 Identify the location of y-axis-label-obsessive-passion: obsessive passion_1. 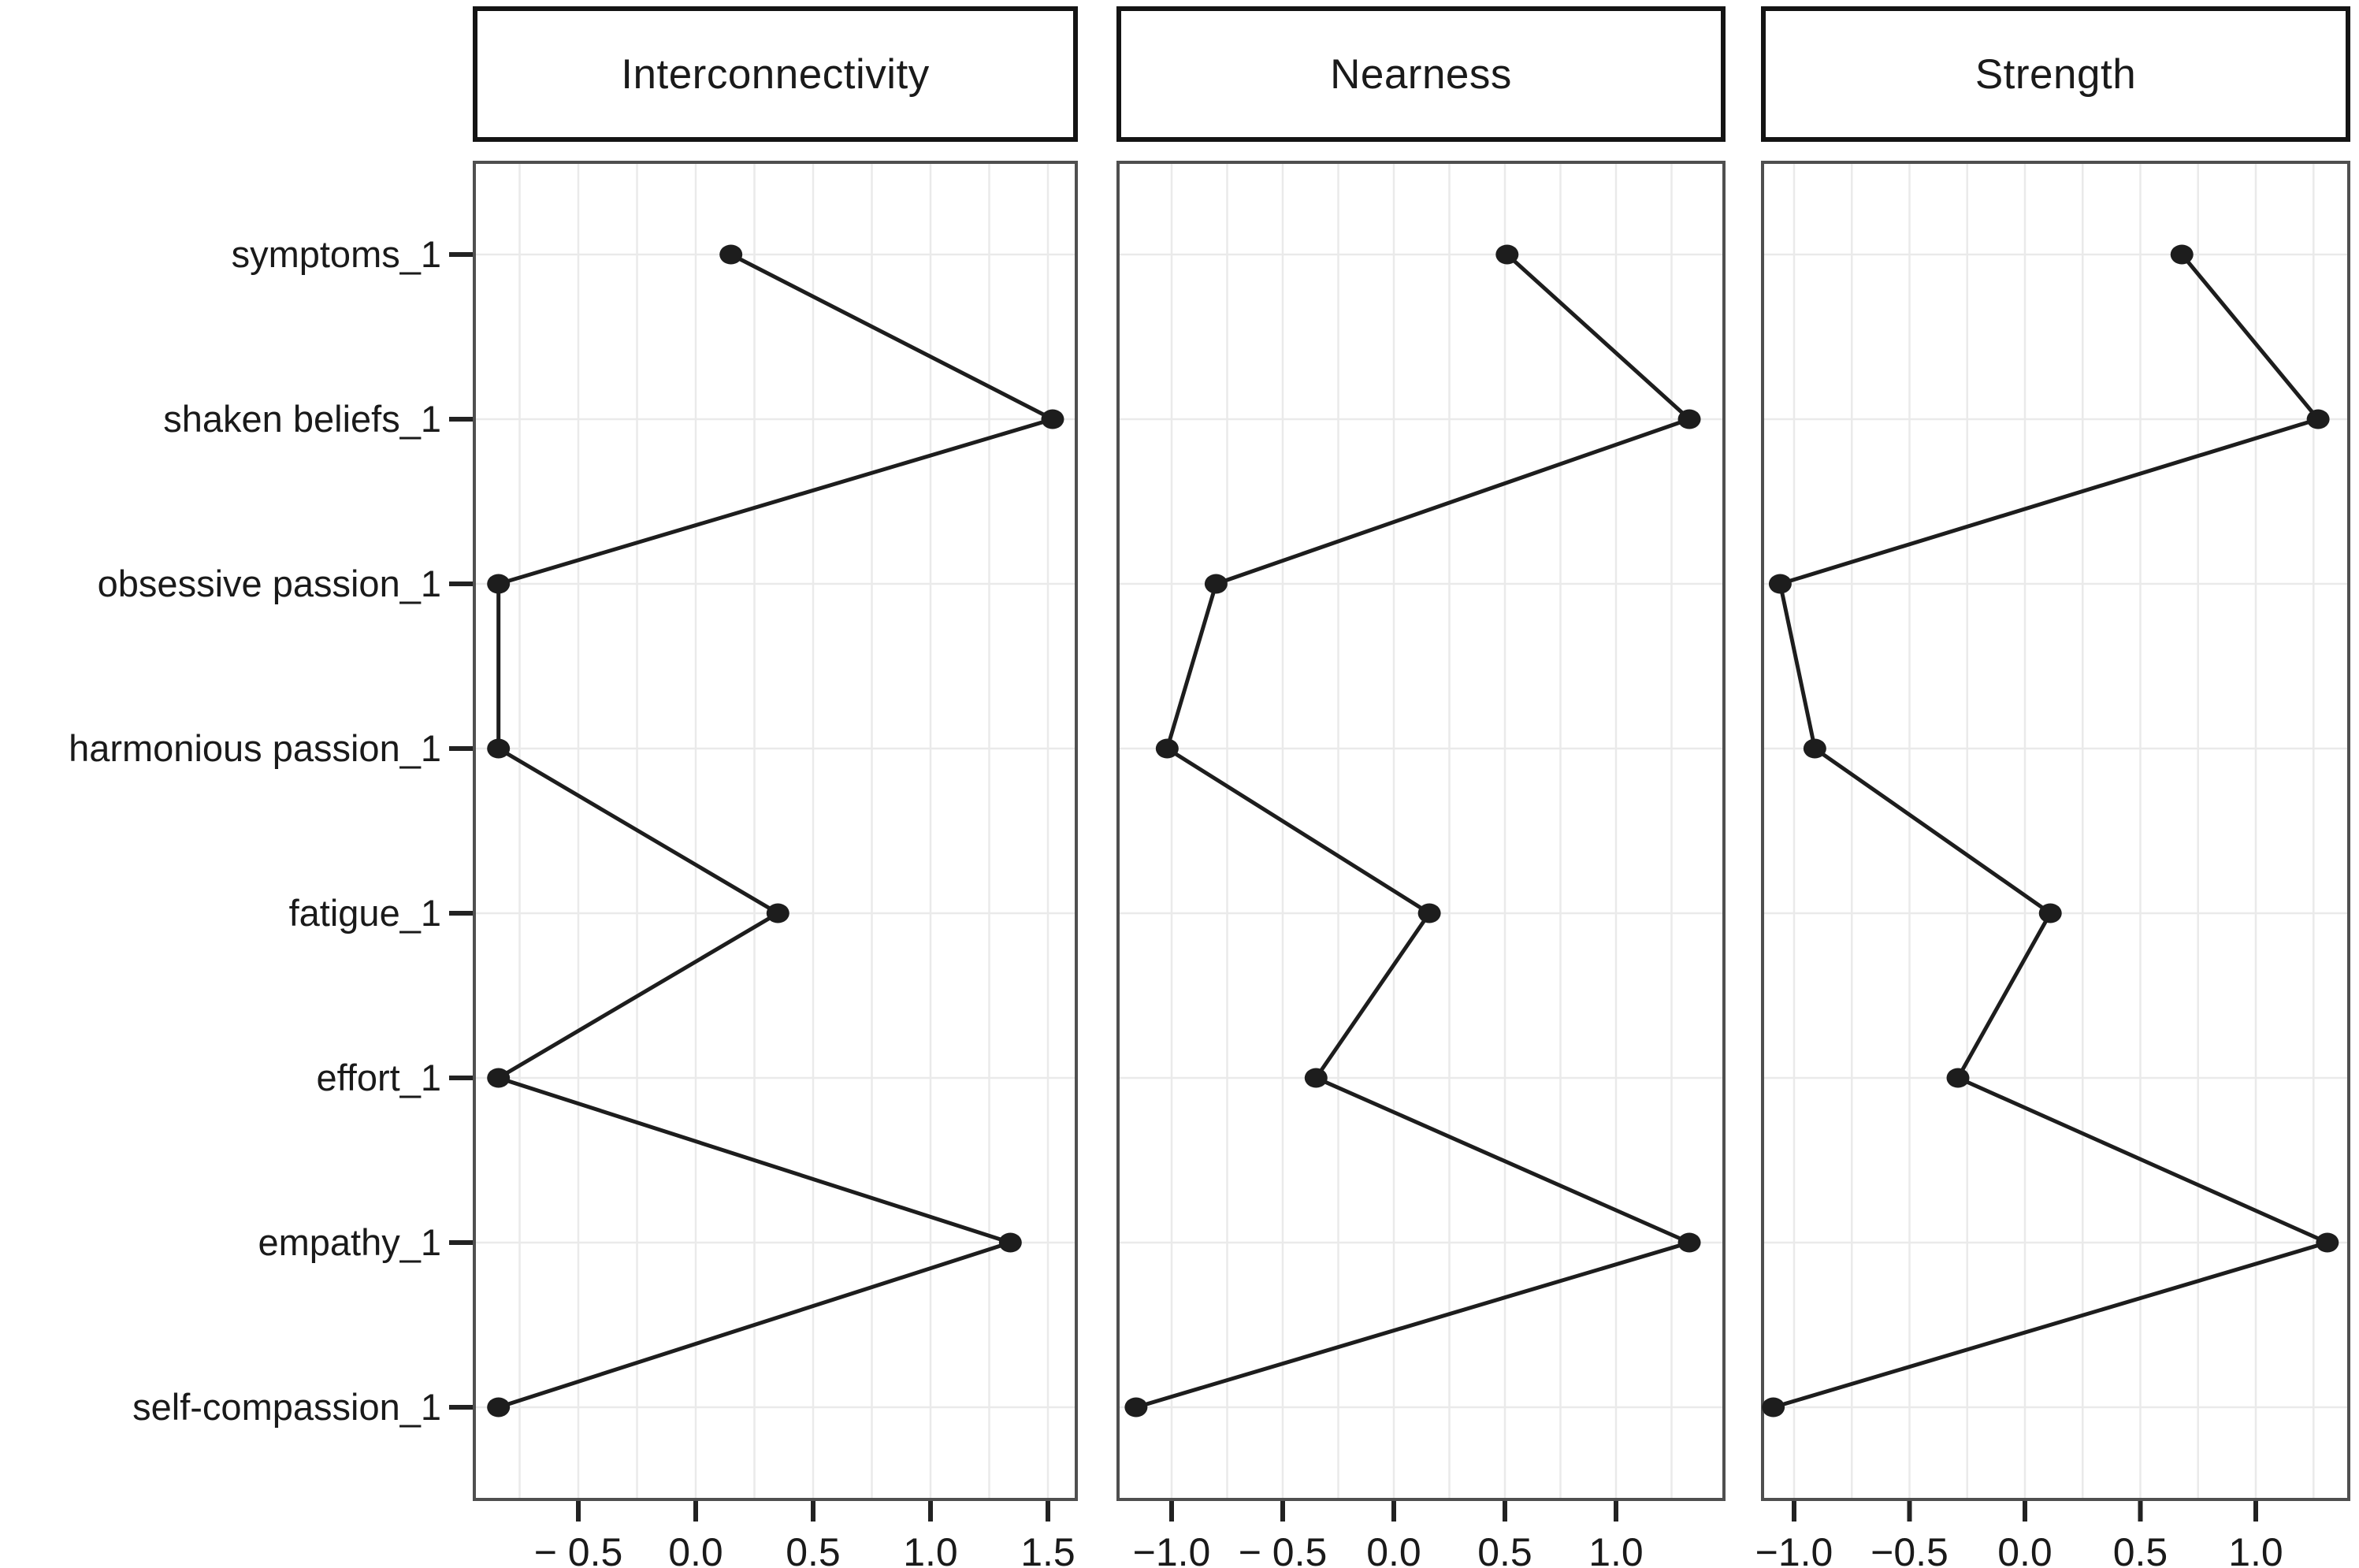
(269, 583).